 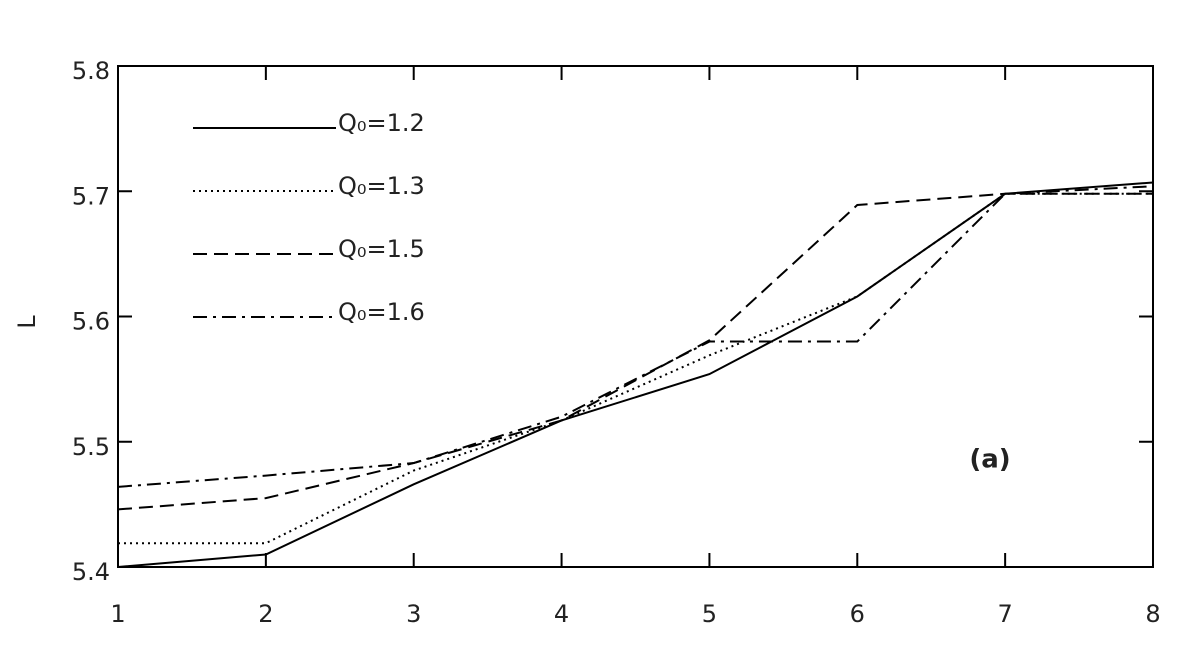 What do you see at coordinates (381, 249) in the screenshot?
I see `legend-label: Q₀=1.5` at bounding box center [381, 249].